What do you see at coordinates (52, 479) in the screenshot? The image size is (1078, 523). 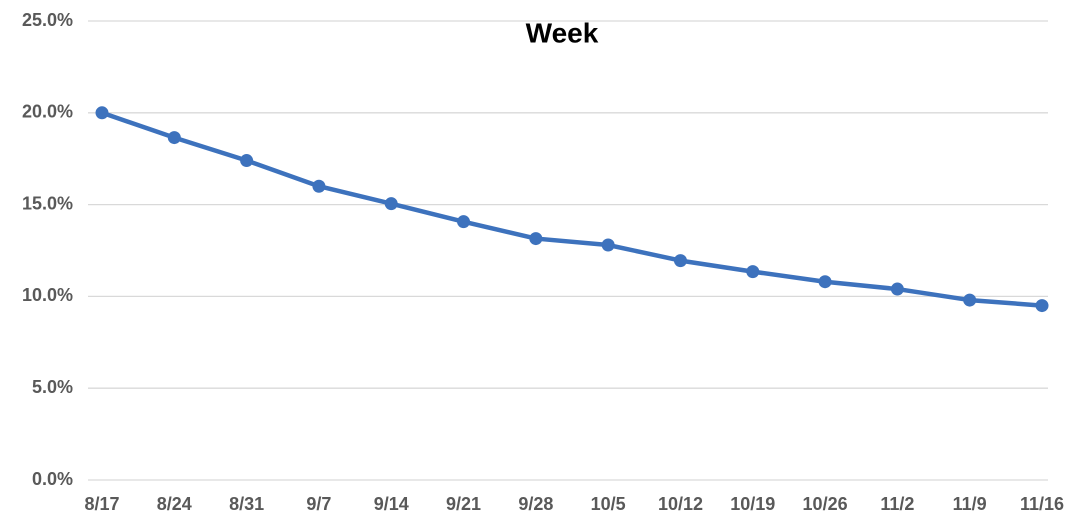 I see `y-tick-label: 0.0%` at bounding box center [52, 479].